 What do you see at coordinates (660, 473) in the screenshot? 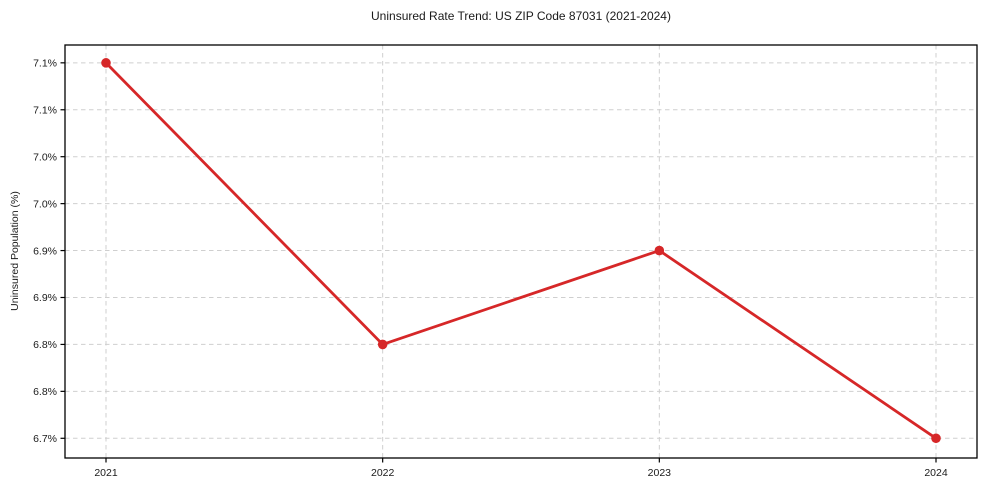
I see `x-tick-label: 2023` at bounding box center [660, 473].